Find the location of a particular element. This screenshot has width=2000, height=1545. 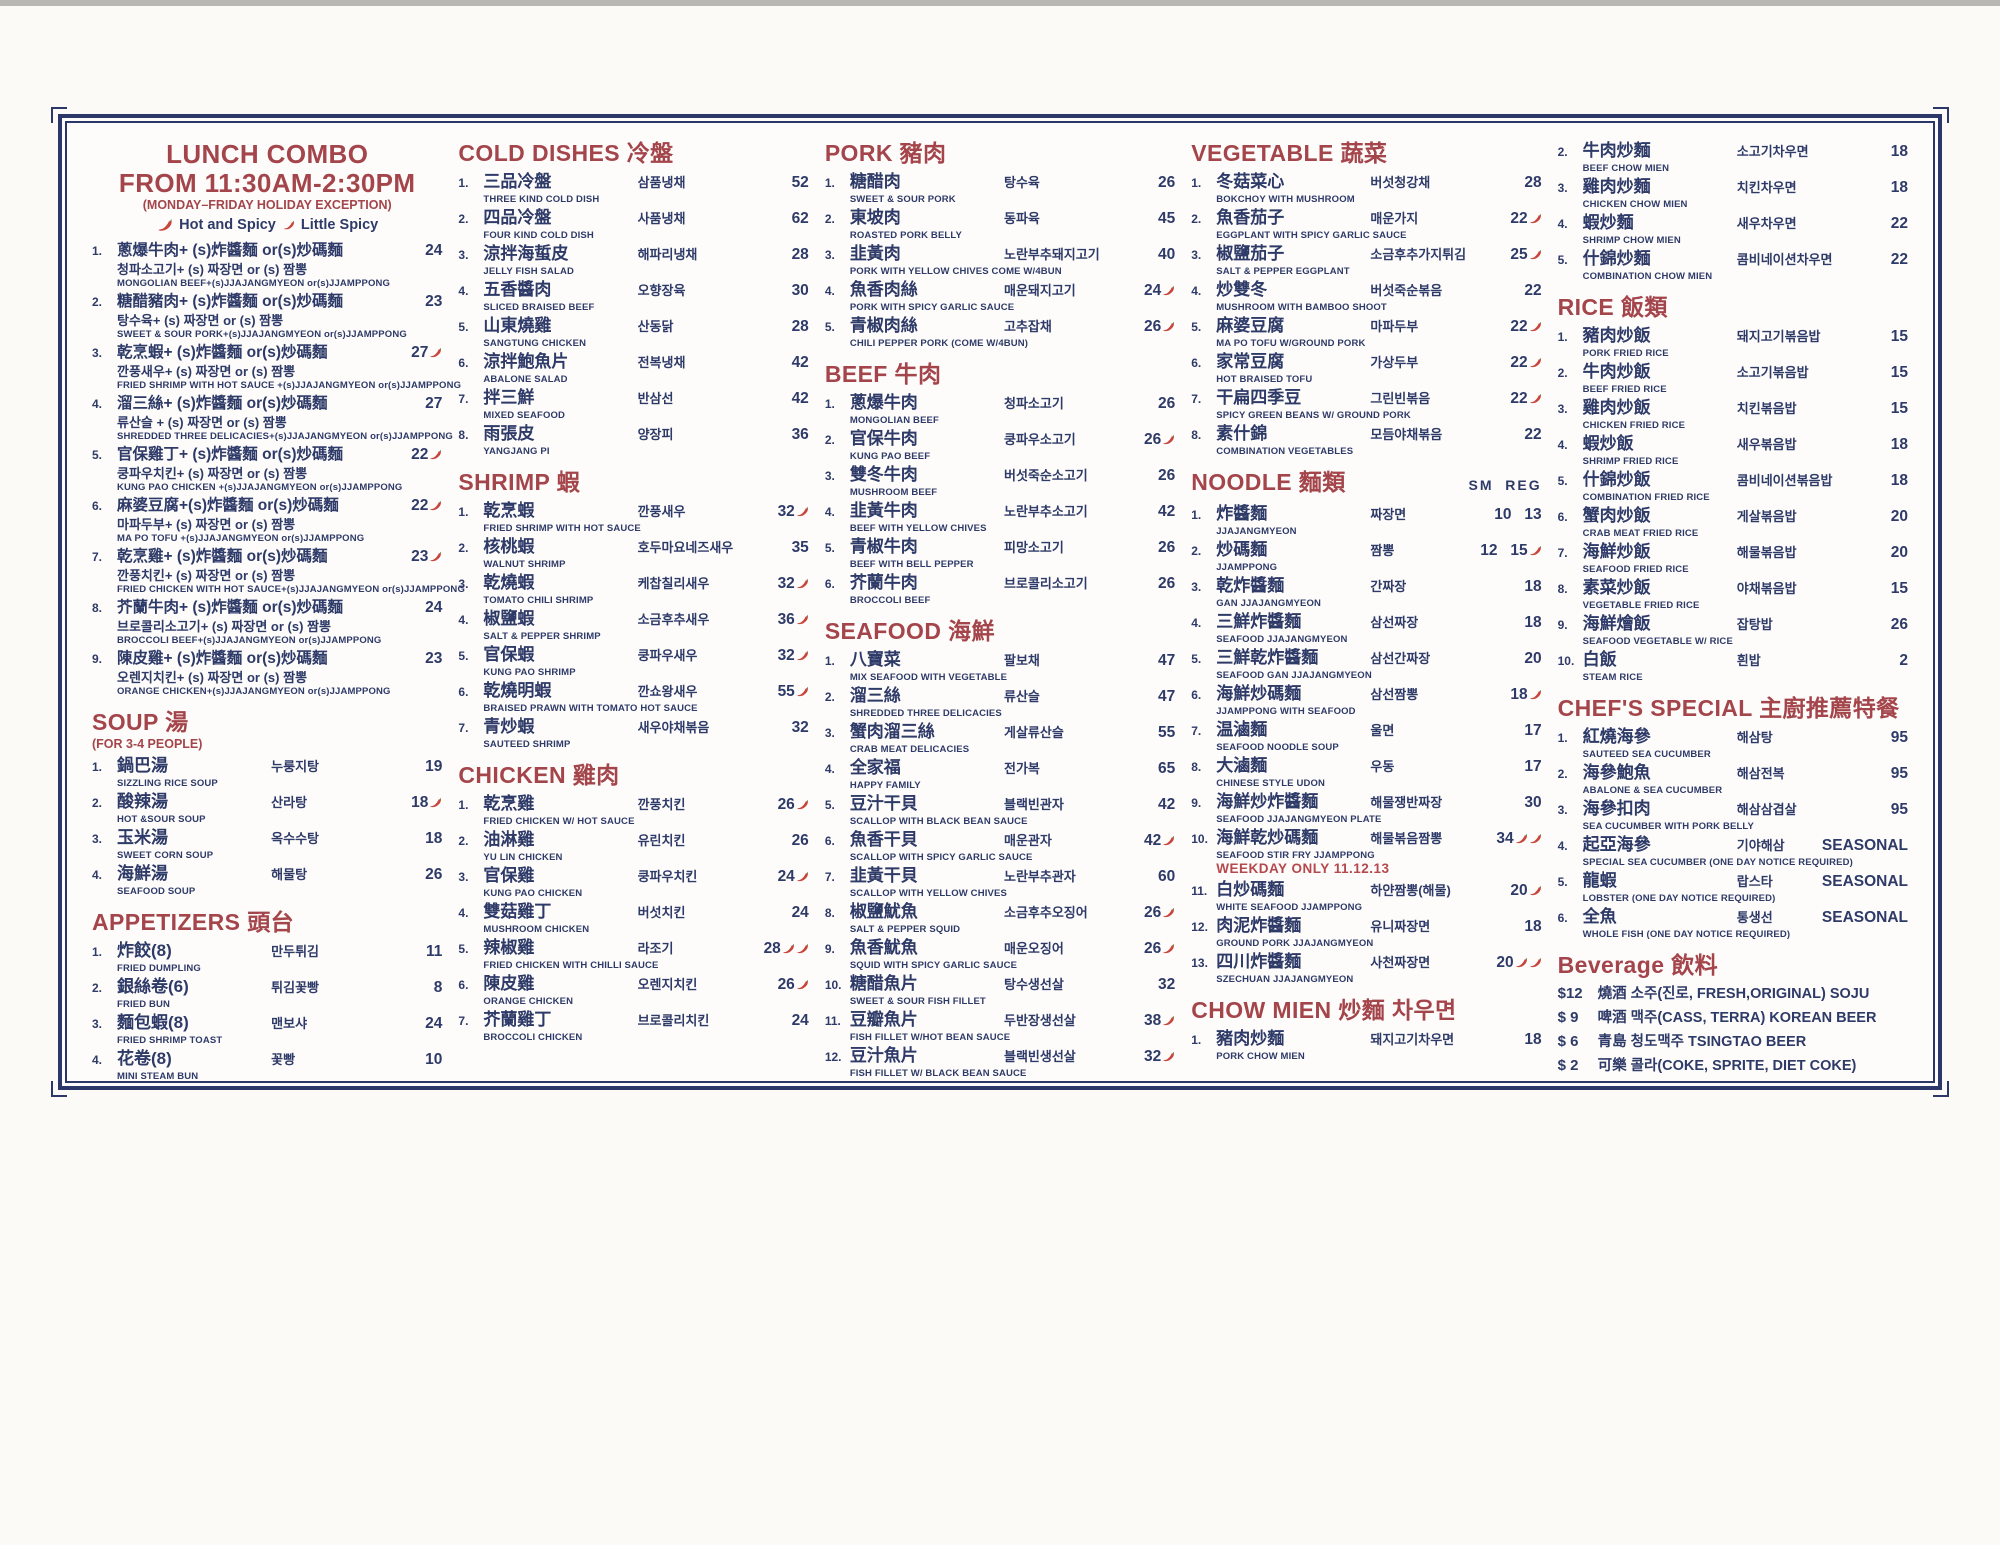

section-title: CHICKEN 雞肉 is located at coordinates (539, 775).